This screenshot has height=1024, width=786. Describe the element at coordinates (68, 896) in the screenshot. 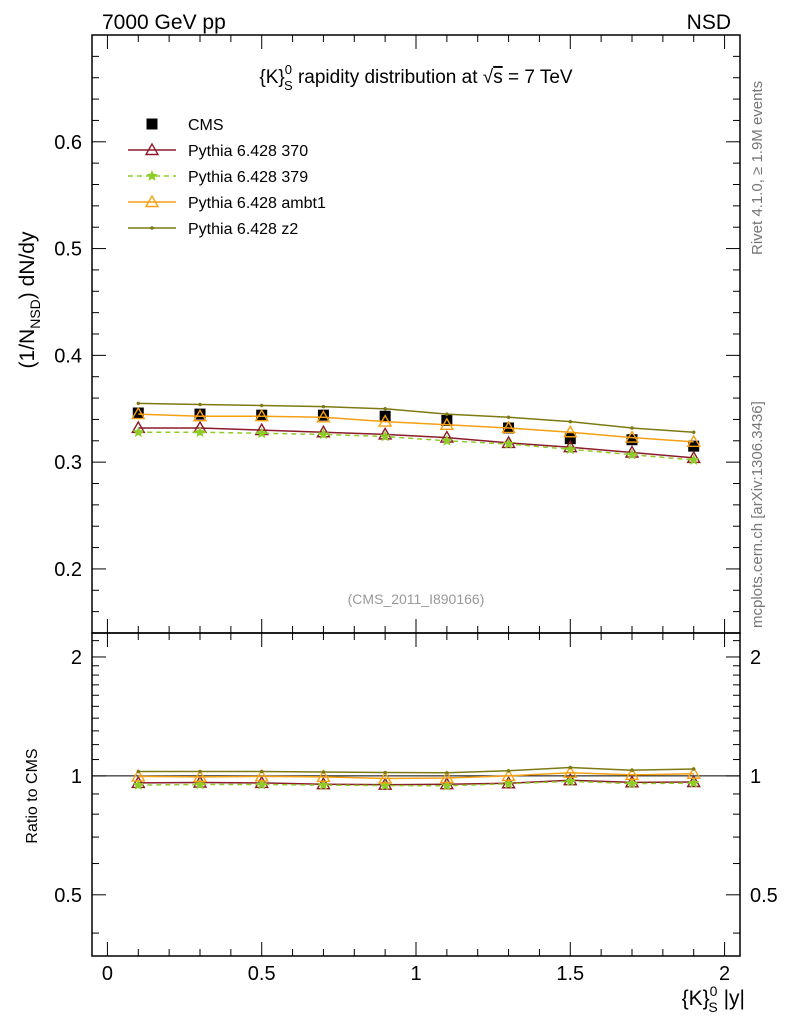

I see `ratio-tick-label: 0.5` at that location.